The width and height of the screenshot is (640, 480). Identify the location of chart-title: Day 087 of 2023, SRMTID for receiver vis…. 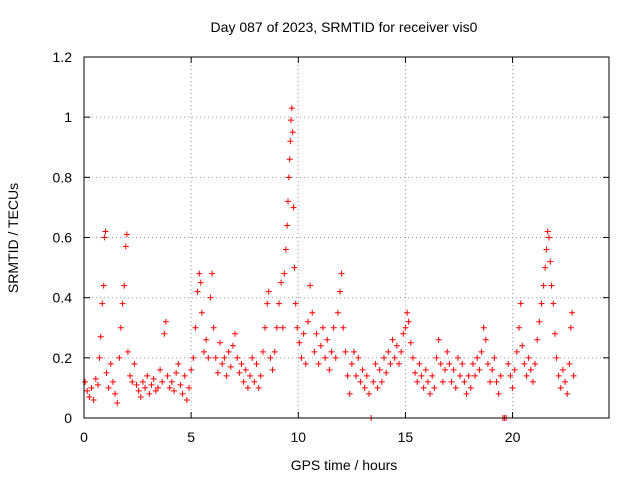
(344, 27).